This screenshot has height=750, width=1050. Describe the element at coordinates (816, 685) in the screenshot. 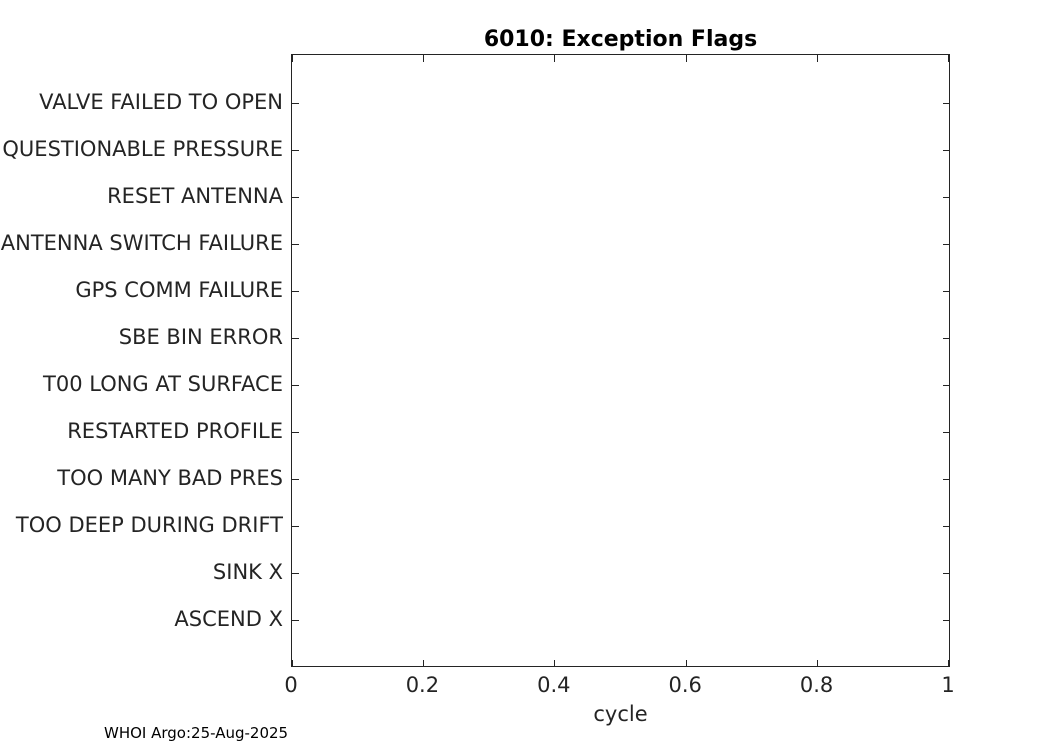

I see `x-tick-label: 0.8` at that location.